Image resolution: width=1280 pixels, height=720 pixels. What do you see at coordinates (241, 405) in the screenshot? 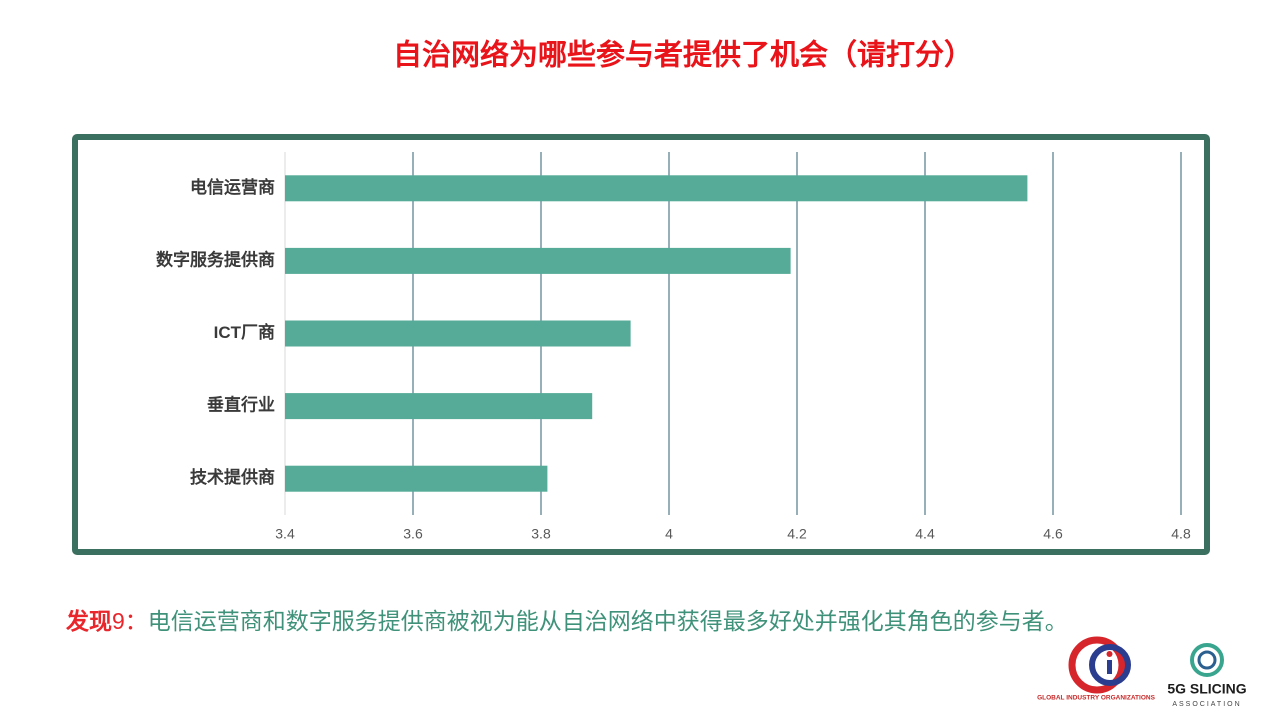
I see `y-tick-label: 垂直行业` at bounding box center [241, 405].